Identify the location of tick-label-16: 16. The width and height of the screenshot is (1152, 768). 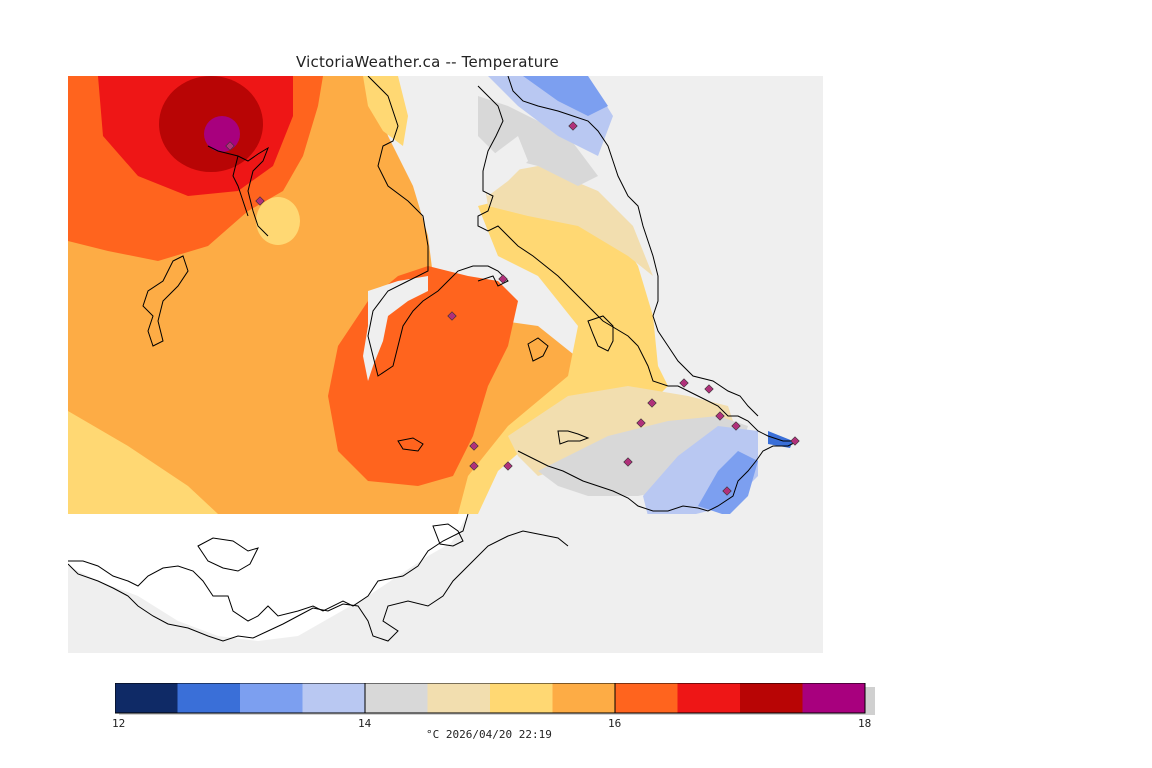
(615, 723).